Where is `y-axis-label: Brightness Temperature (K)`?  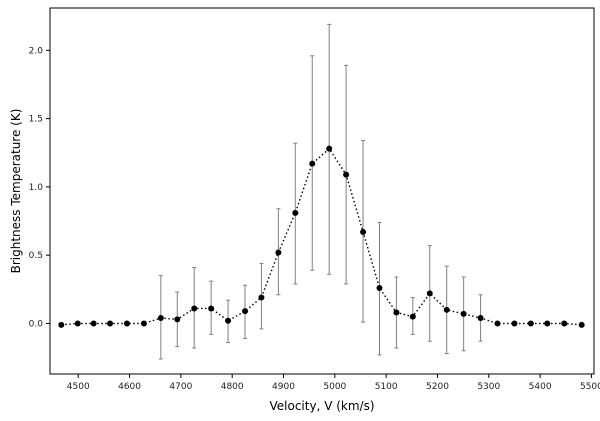
y-axis-label: Brightness Temperature (K) is located at coordinates (16, 191).